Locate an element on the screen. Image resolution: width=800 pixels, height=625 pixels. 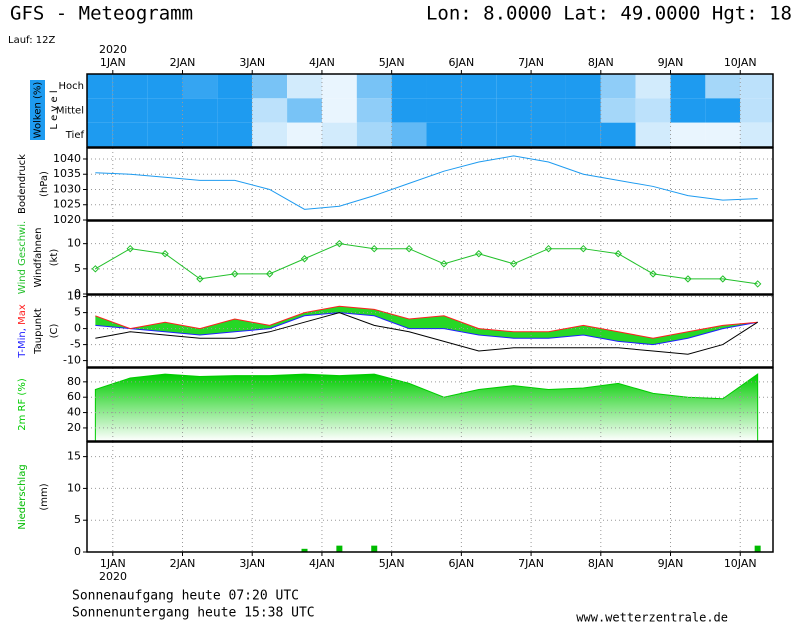
panel-label: Bodendruck is located at coordinates (22, 184).